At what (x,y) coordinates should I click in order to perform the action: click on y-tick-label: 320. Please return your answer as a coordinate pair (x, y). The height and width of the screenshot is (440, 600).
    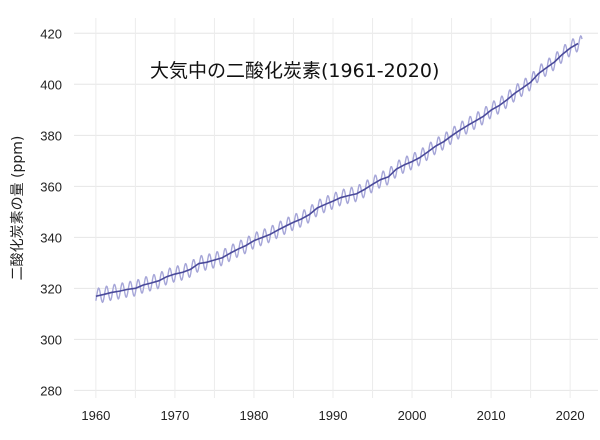
    Looking at the image, I should click on (51, 288).